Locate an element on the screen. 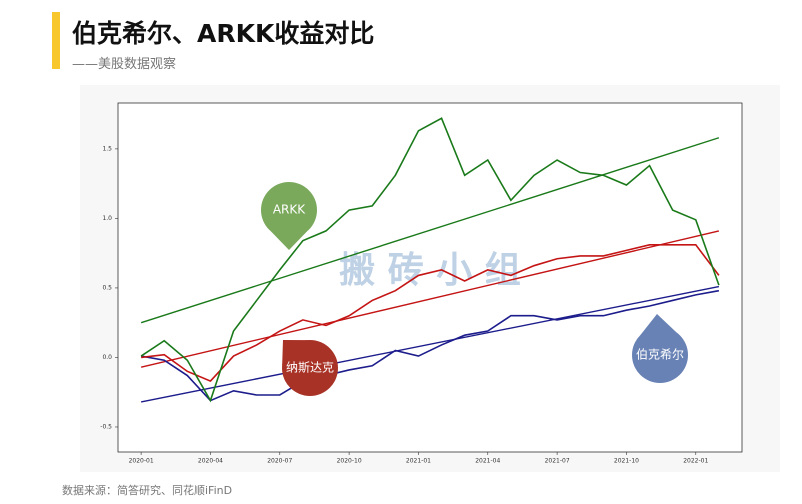 This screenshot has height=504, width=802. series-label: 伯克希尔 is located at coordinates (660, 354).